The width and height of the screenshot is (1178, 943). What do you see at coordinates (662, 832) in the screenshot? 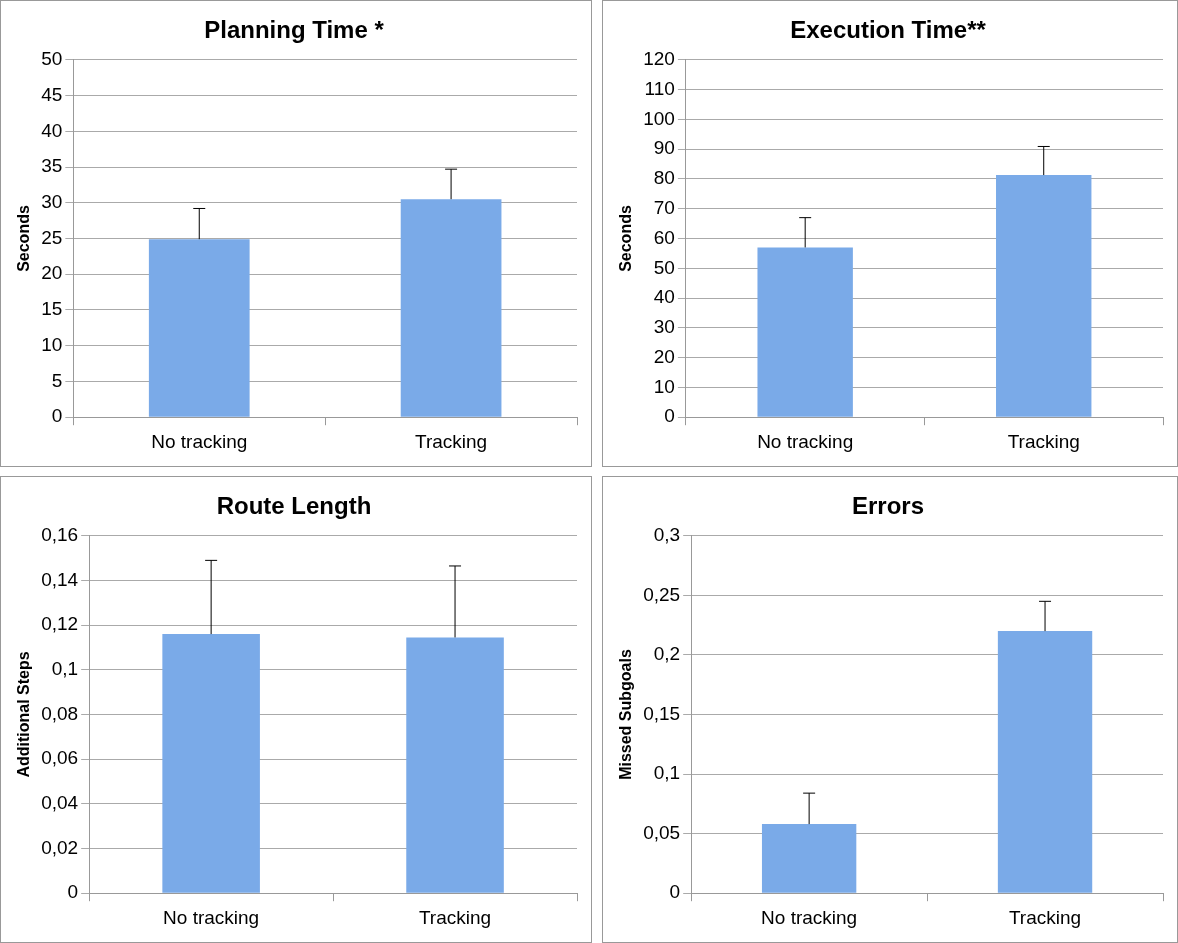
I see `y-tick-label: 0,05` at bounding box center [662, 832].